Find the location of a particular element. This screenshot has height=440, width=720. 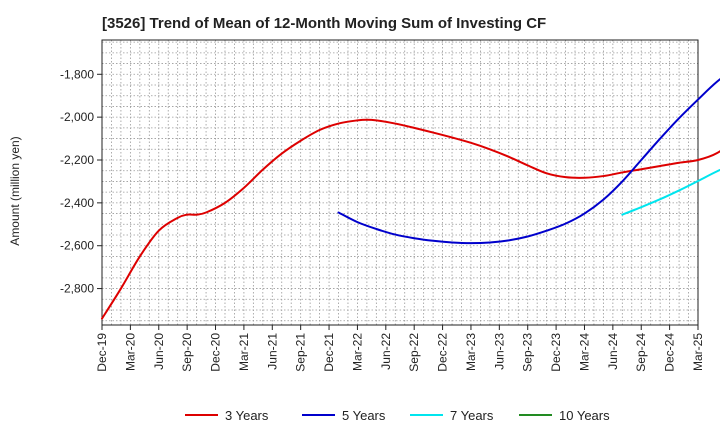

x-tick-label: Sep-24 is located at coordinates (641, 352).